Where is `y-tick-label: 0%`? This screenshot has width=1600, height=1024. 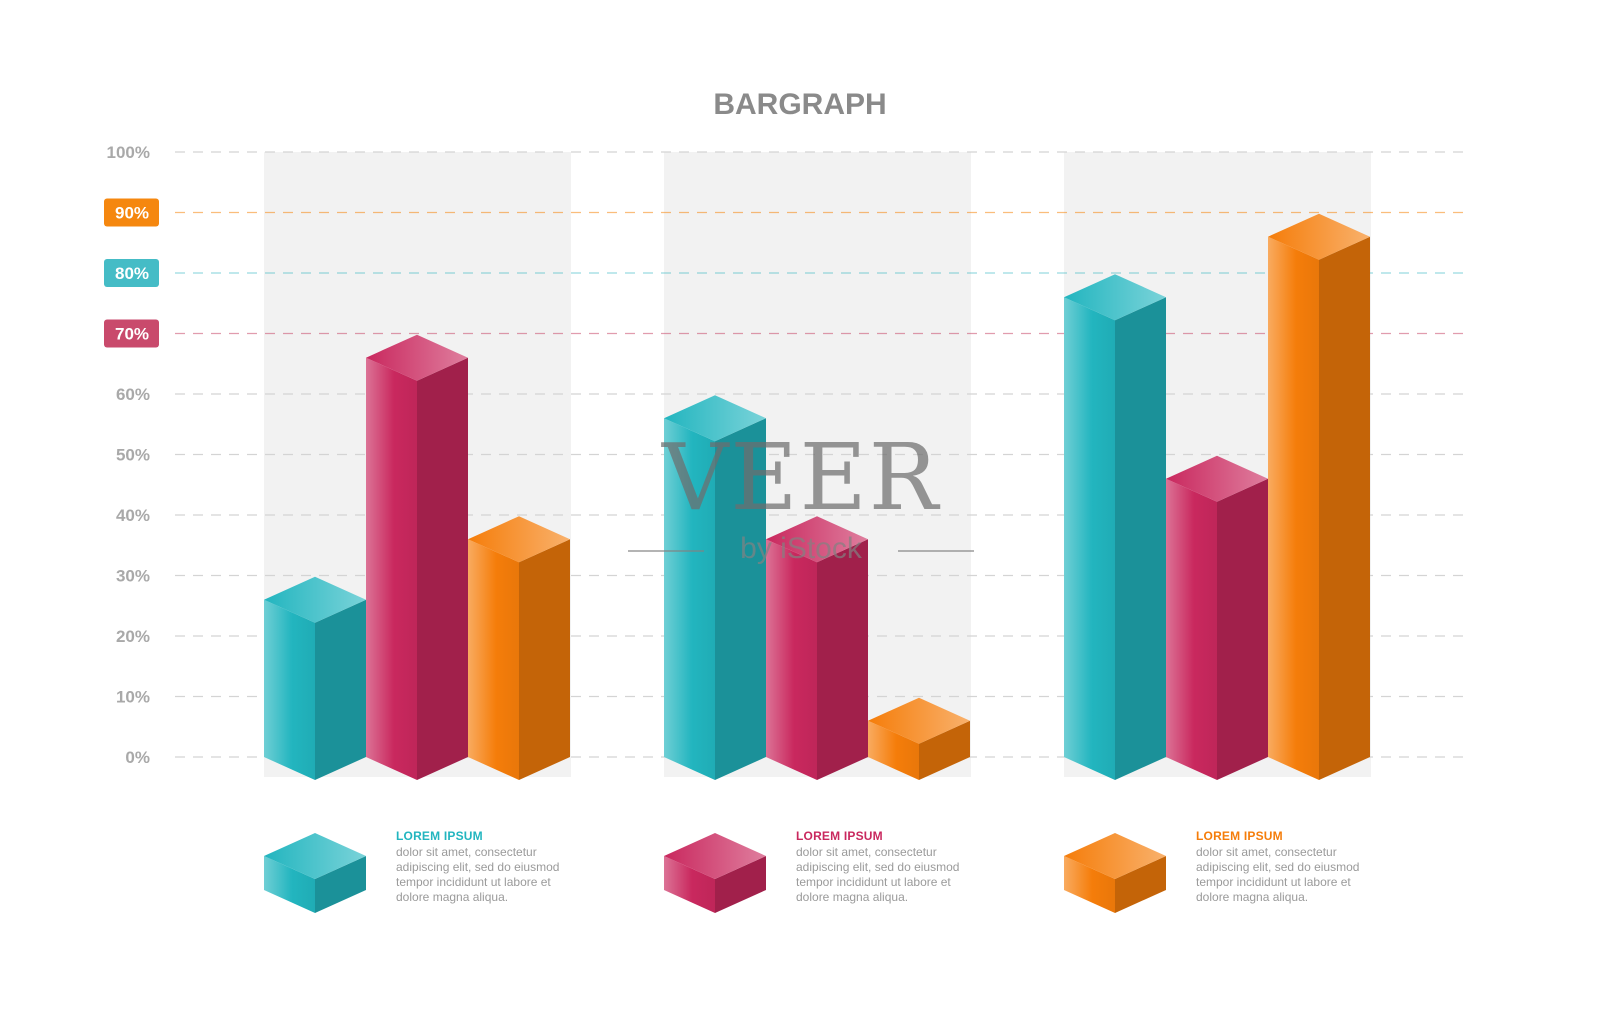 y-tick-label: 0% is located at coordinates (137, 757).